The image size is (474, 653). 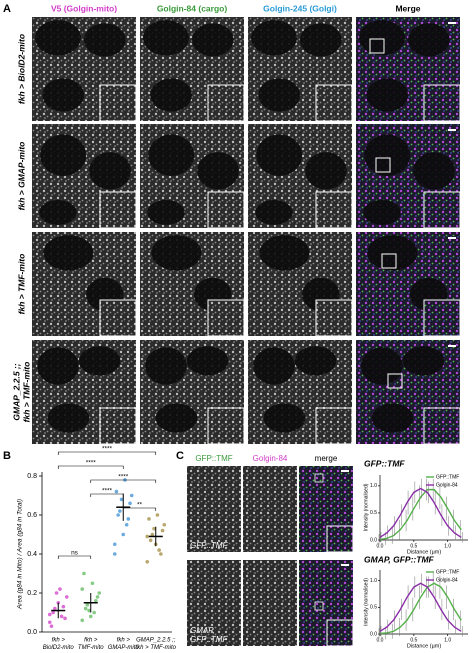 What do you see at coordinates (91, 648) in the screenshot?
I see `x-tick-label: TMF-mito` at bounding box center [91, 648].